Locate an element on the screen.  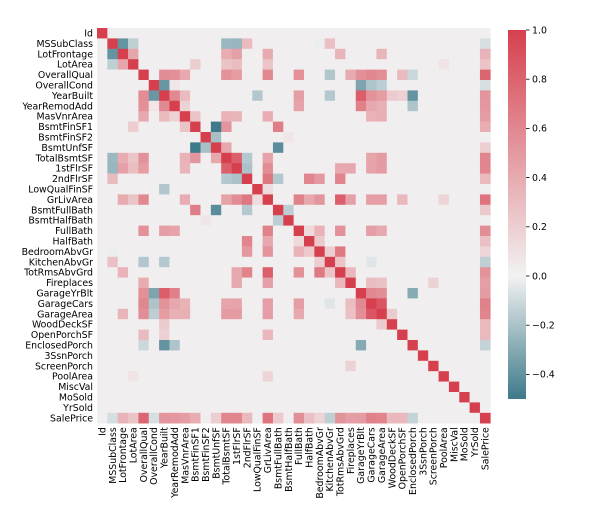
x-tick-label: SalePrice is located at coordinates (485, 448).